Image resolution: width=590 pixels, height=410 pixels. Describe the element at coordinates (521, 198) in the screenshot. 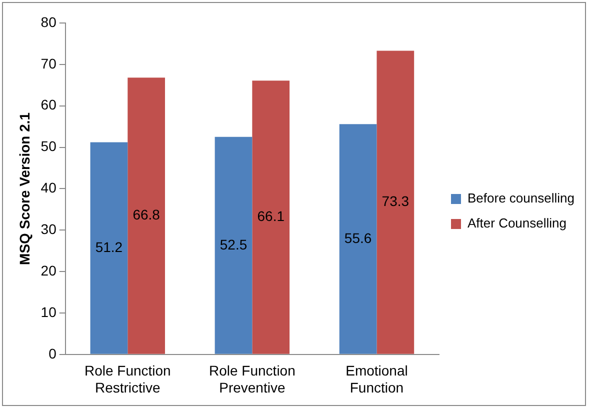

I see `legend-label: Before counselling` at that location.